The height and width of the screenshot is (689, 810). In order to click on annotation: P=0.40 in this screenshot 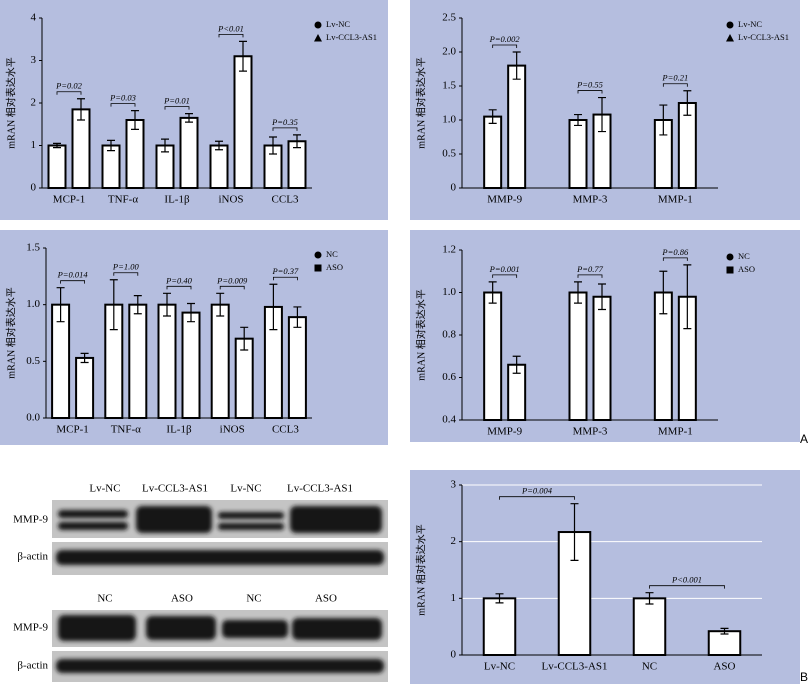, I will do `click(179, 280)`.